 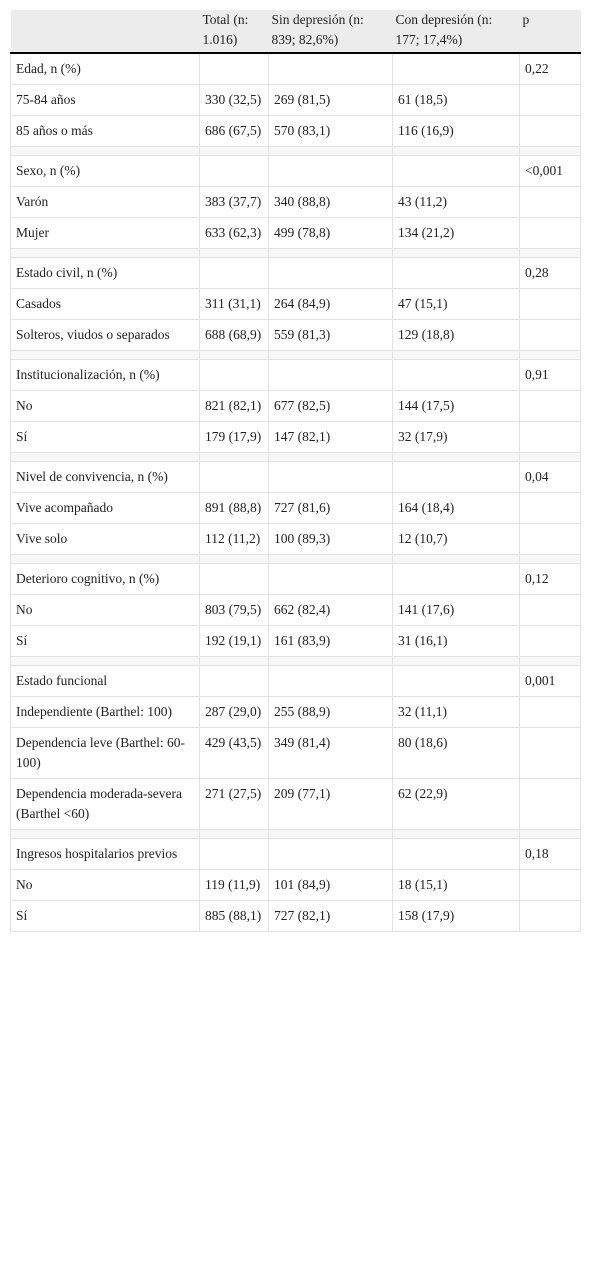 What do you see at coordinates (550, 273) in the screenshot?
I see `p-value: 0,28` at bounding box center [550, 273].